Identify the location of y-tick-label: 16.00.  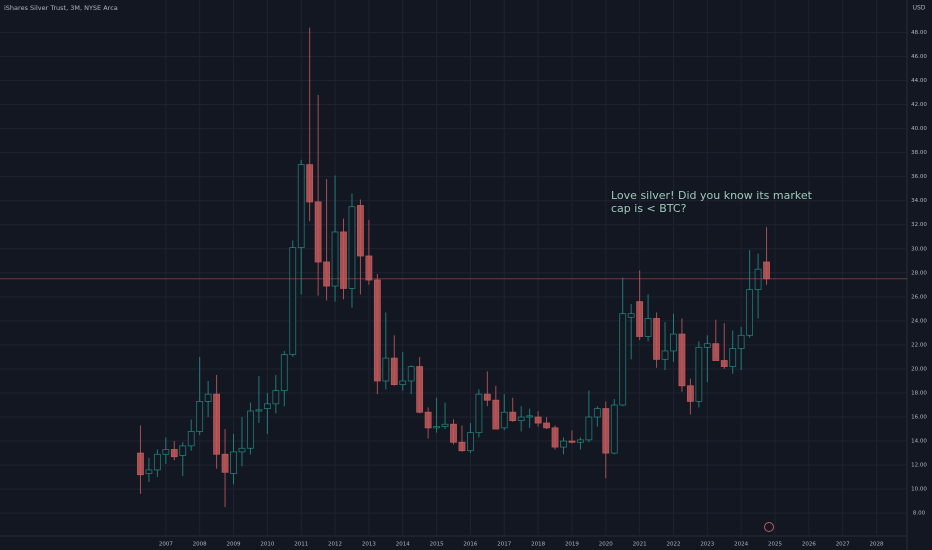
(919, 418).